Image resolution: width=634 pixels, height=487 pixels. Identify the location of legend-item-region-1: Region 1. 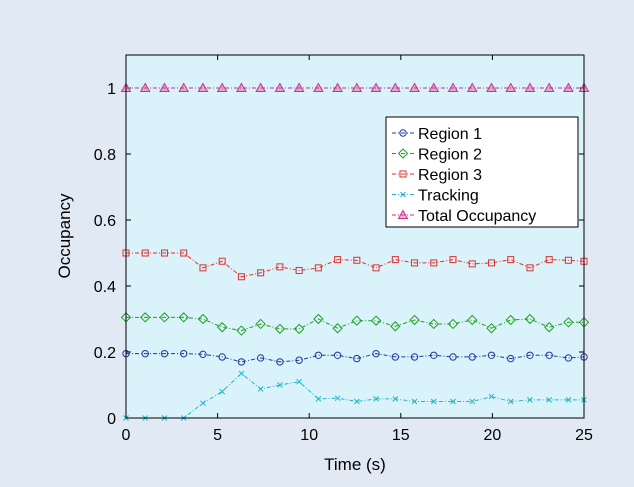
(437, 134).